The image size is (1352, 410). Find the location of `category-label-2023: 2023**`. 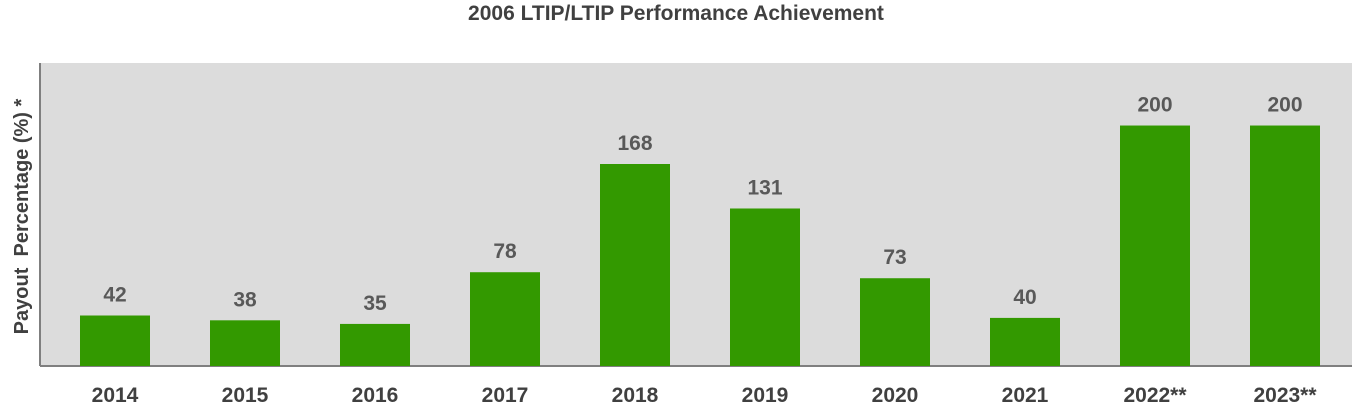

category-label-2023: 2023** is located at coordinates (1285, 395).